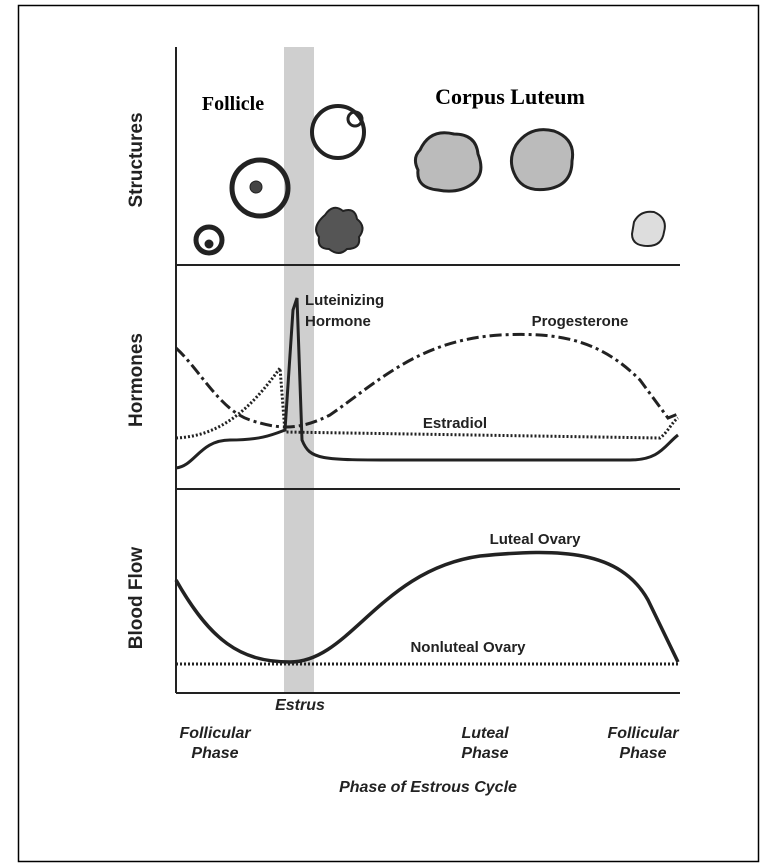 The width and height of the screenshot is (763, 865). Describe the element at coordinates (485, 733) in the screenshot. I see `phase-label: Luteal` at that location.